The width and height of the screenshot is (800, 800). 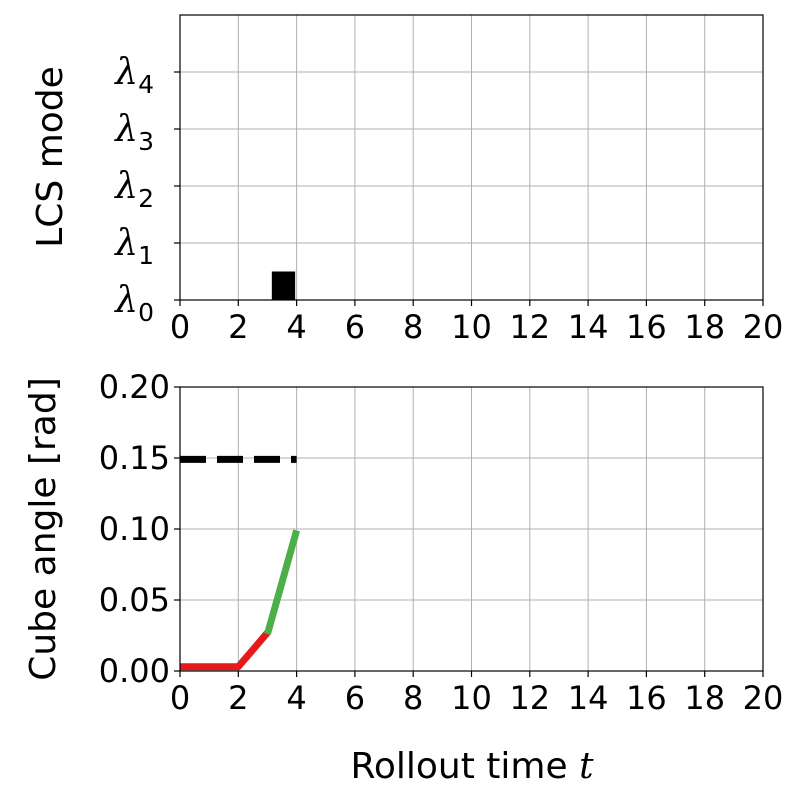 I want to click on lambda-subscript: 4, so click(x=146, y=84).